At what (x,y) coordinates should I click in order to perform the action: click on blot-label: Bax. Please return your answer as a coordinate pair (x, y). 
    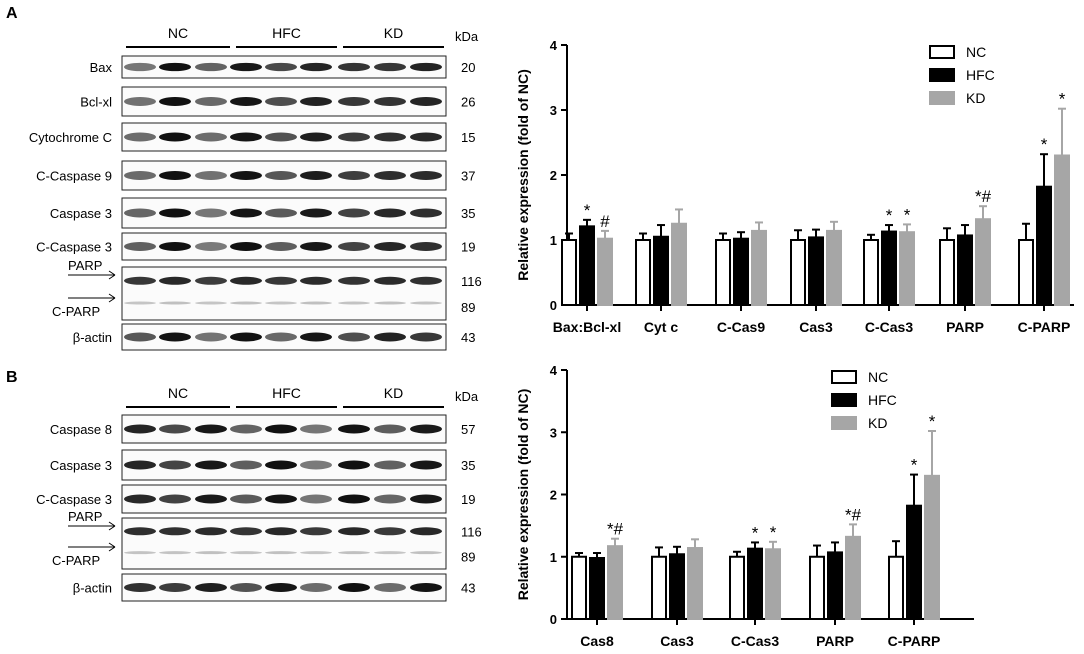
    Looking at the image, I should click on (101, 67).